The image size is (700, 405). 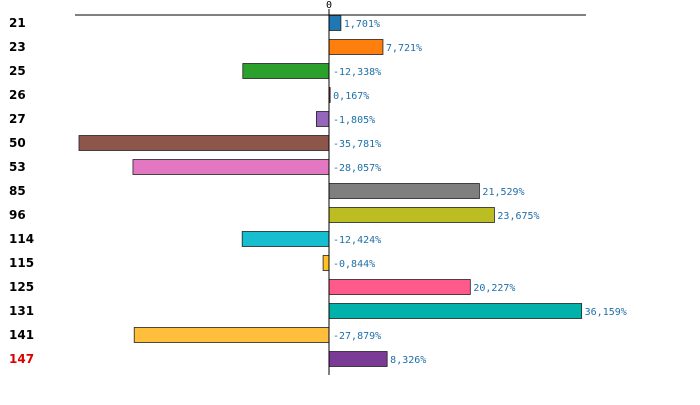 What do you see at coordinates (408, 360) in the screenshot?
I see `value-label: 8,326%` at bounding box center [408, 360].